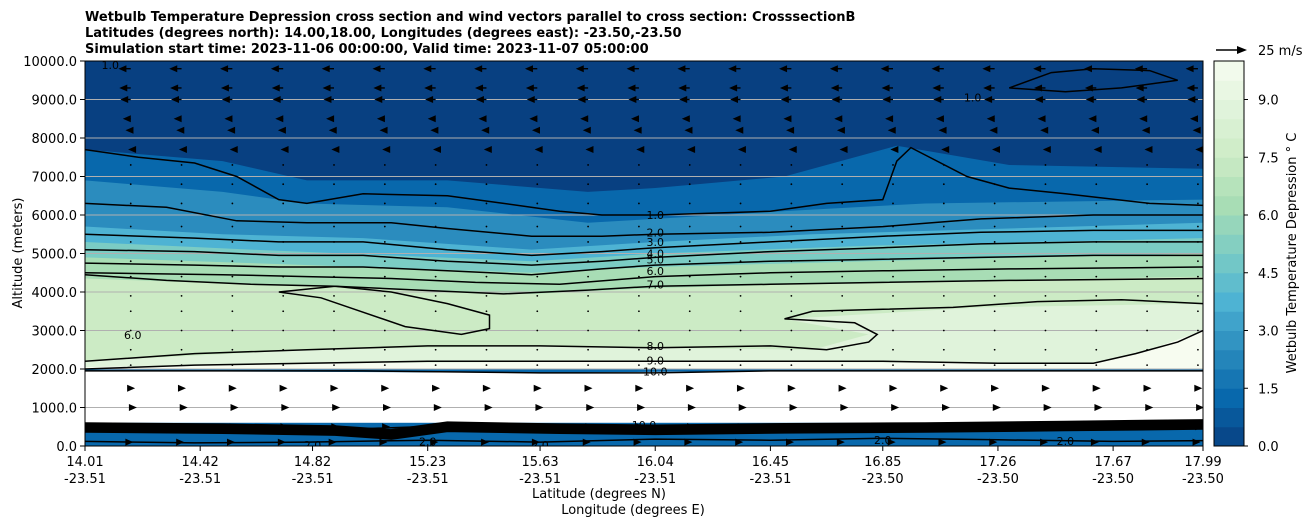 The image size is (1312, 526). Describe the element at coordinates (1268, 216) in the screenshot. I see `colorbar-tick-label: 6.0` at that location.